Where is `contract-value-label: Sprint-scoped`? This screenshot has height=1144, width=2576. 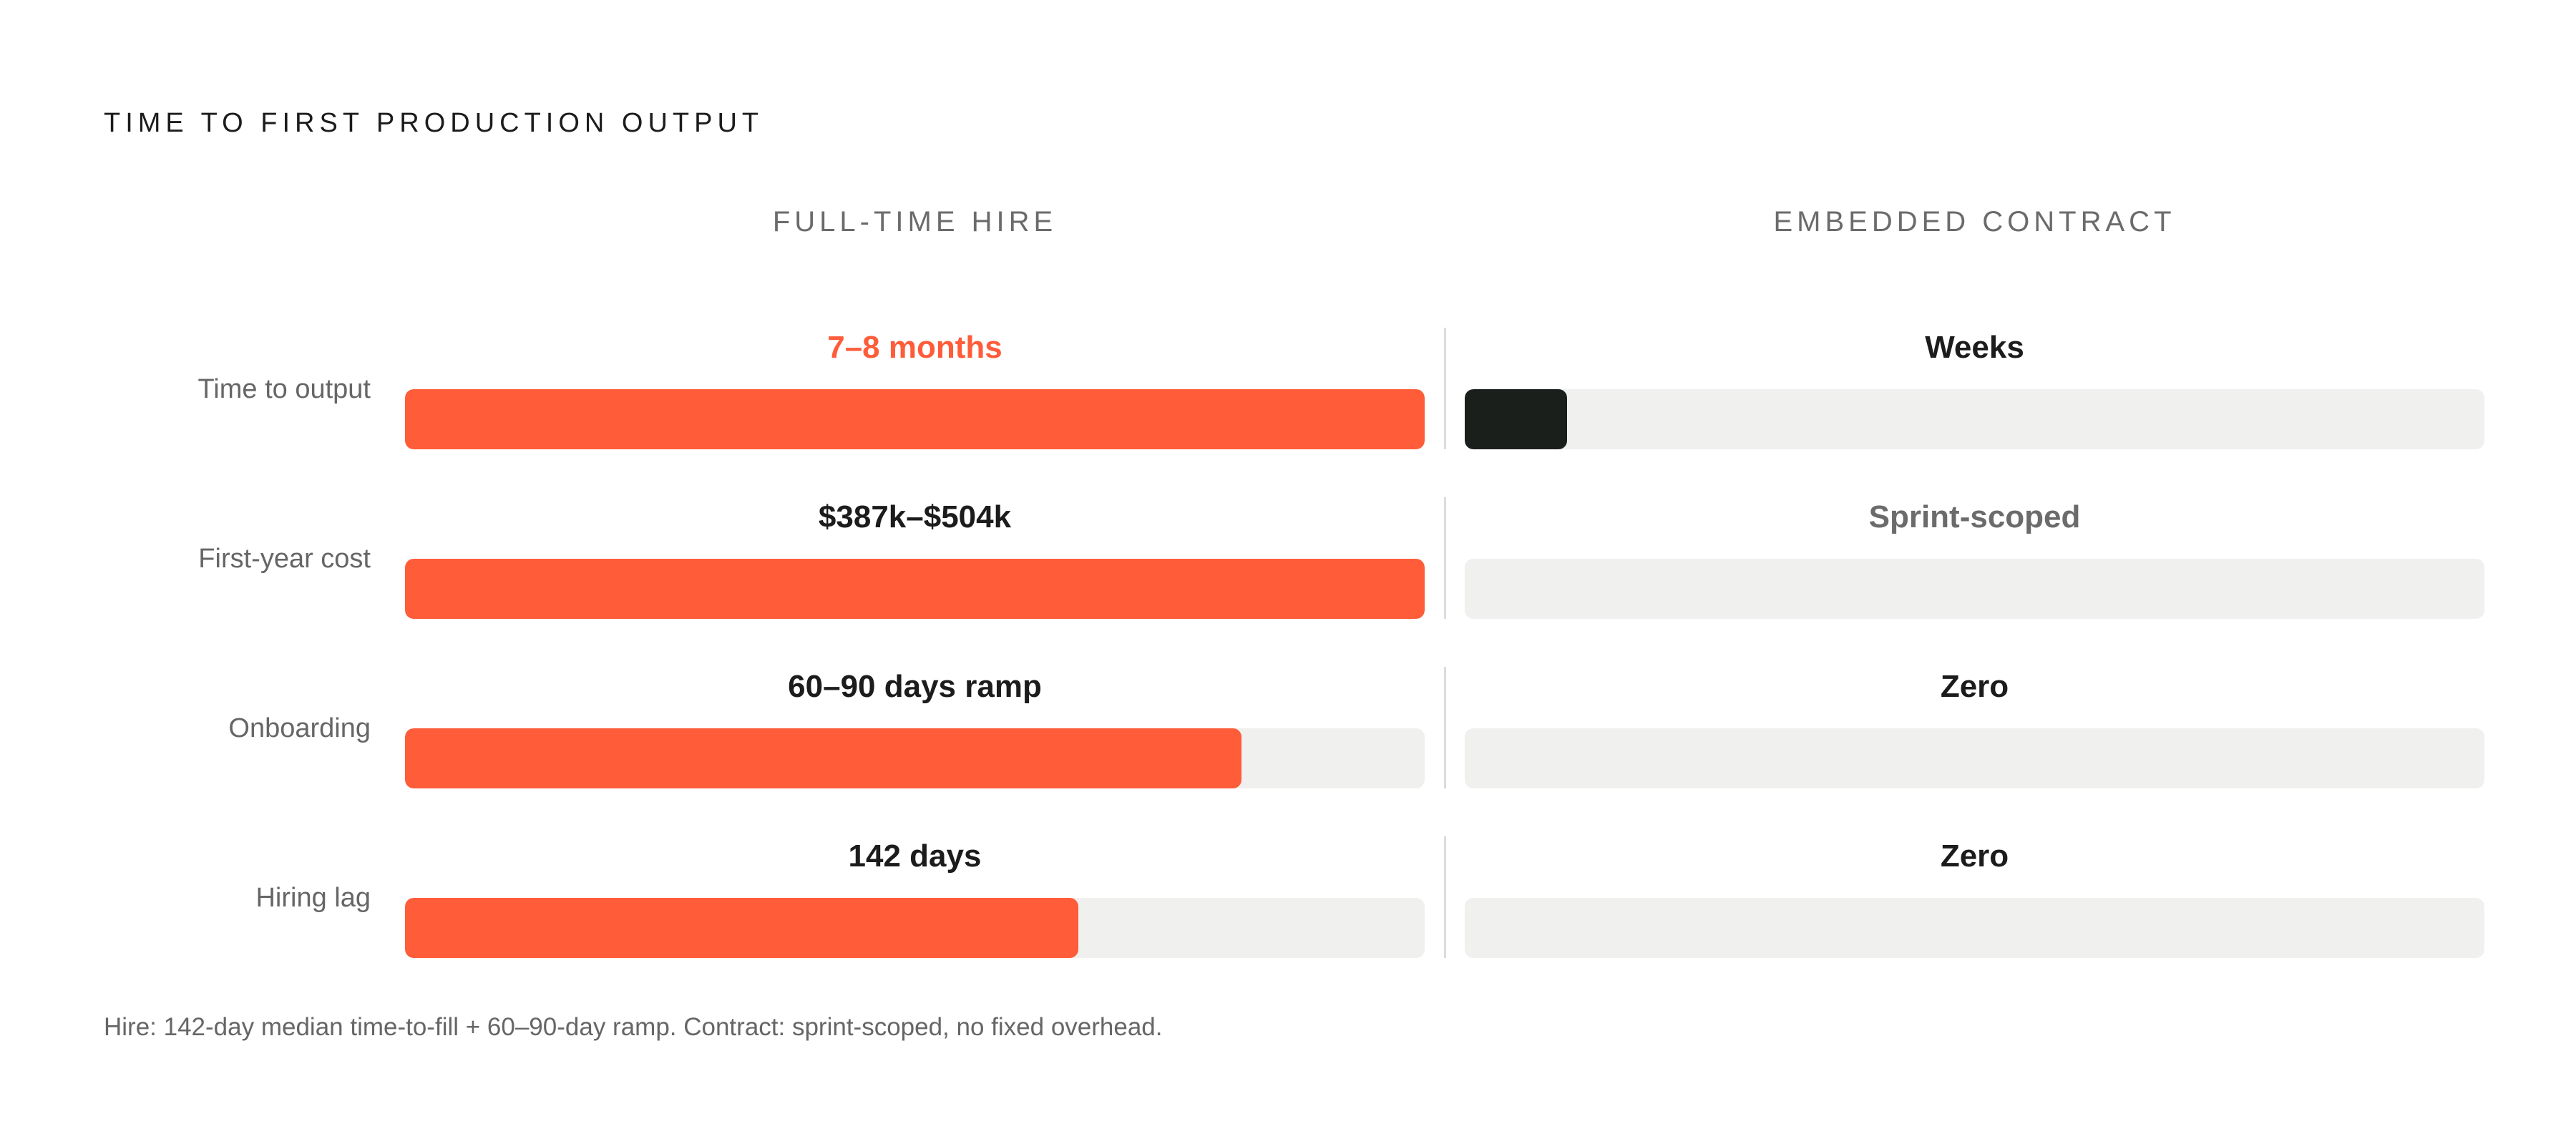
contract-value-label: Sprint-scoped is located at coordinates (1974, 516).